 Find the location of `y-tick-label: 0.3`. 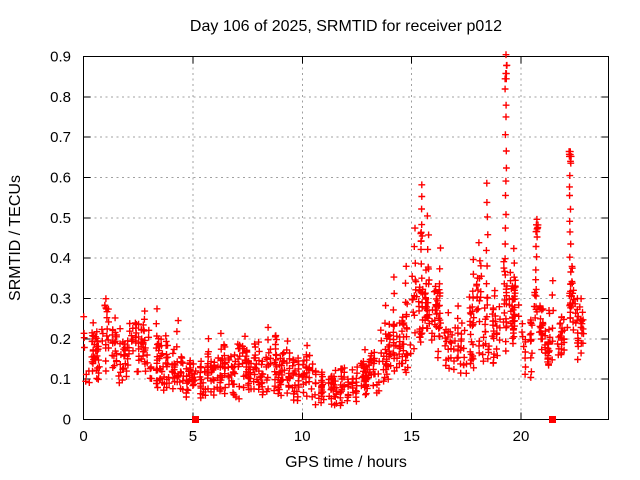

y-tick-label: 0.3 is located at coordinates (60, 299).